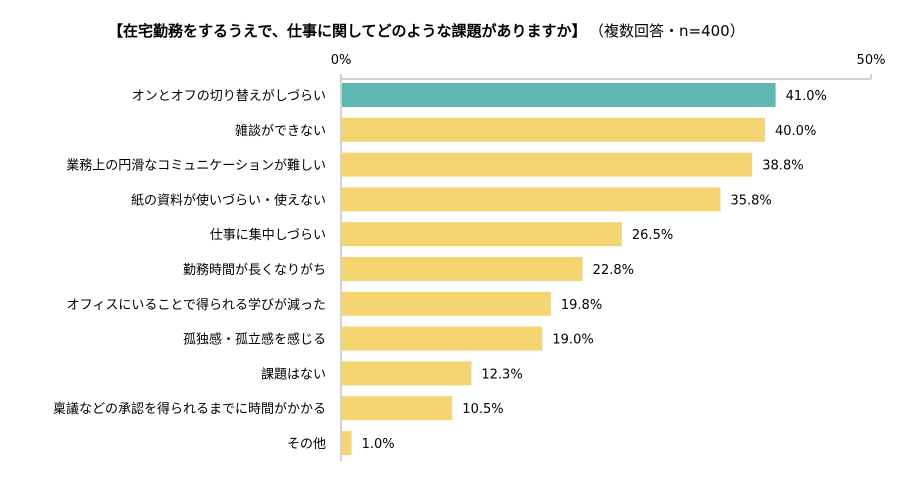  I want to click on value-label: 22.8%, so click(613, 270).